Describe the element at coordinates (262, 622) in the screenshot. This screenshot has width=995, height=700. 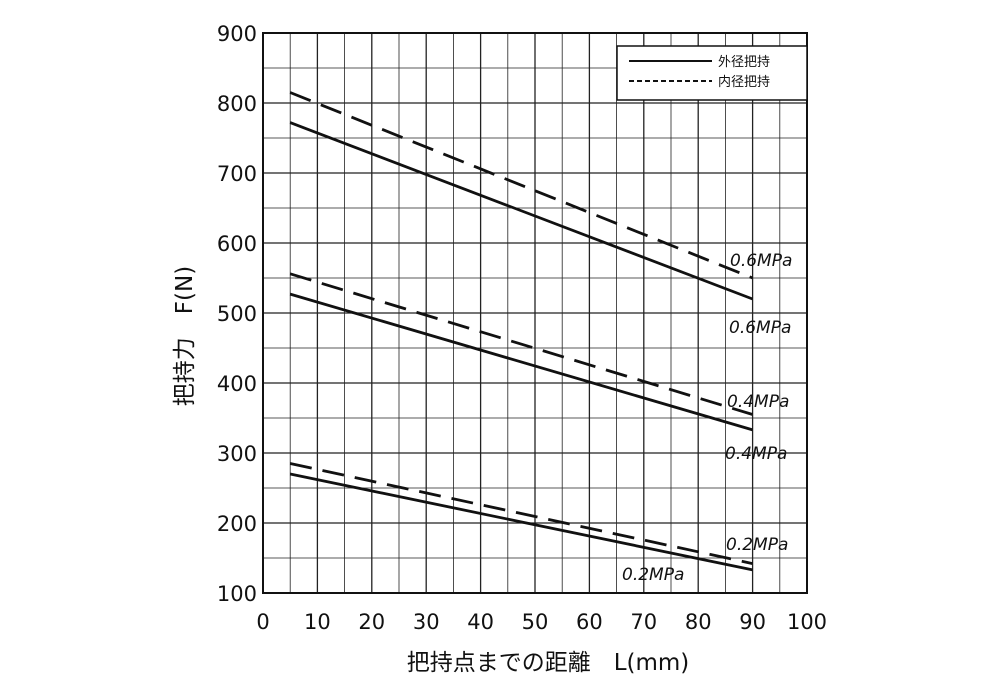
I see `x-tick-label: 0` at that location.